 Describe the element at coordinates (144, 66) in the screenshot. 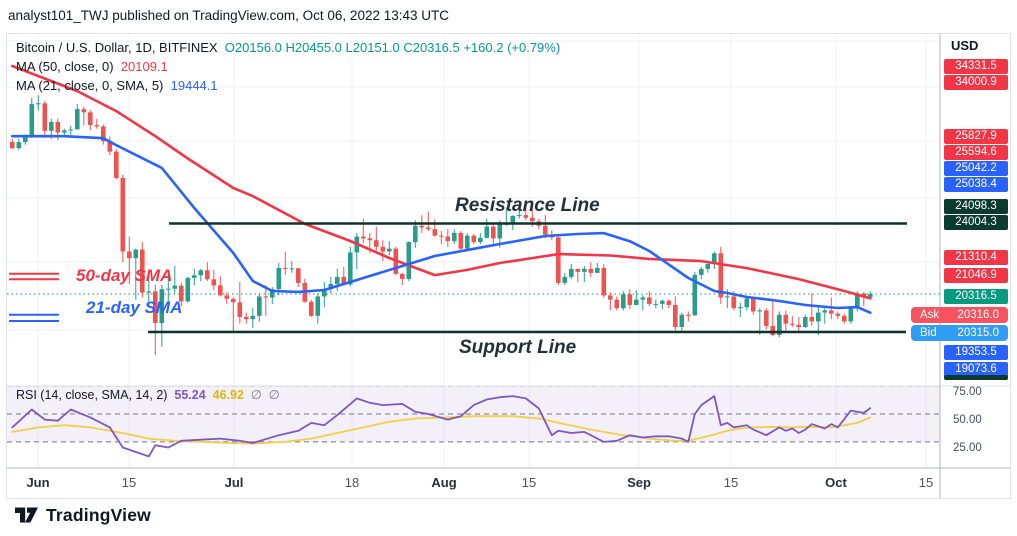

I see `ma50-value: 20109.1` at that location.